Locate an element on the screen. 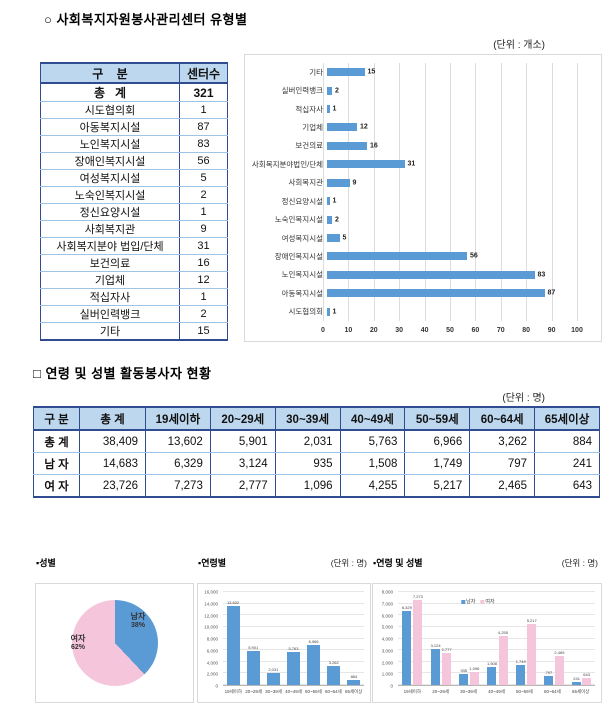 This screenshot has width=608, height=705. x-tick-label: 20~29세 is located at coordinates (253, 691).